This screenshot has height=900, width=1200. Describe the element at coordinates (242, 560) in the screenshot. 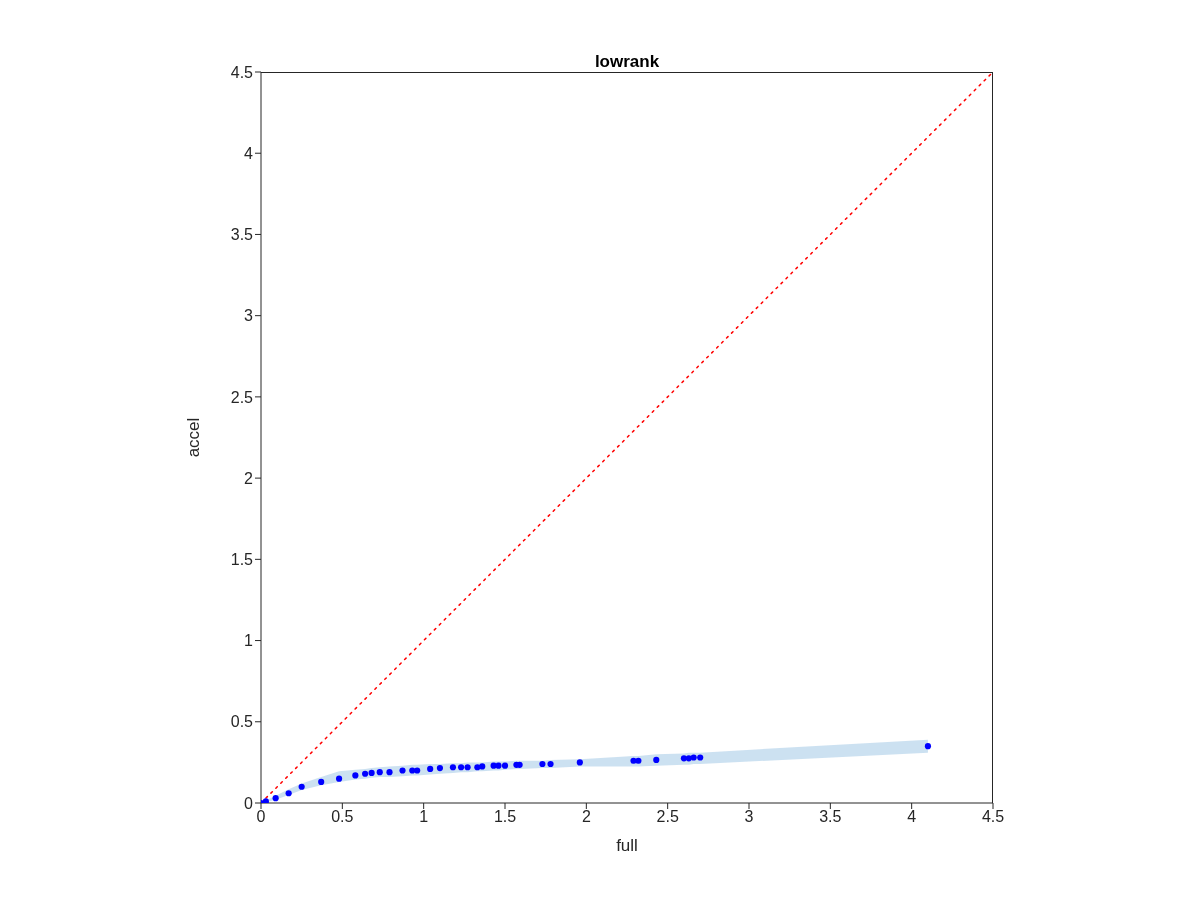

I see `y-tick-label: 1.5` at that location.